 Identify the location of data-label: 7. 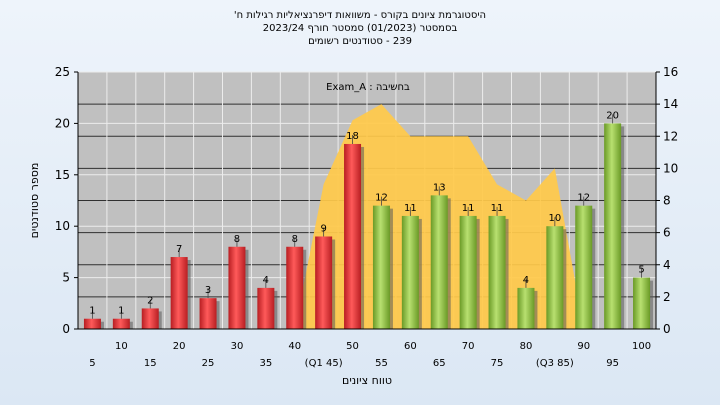
(179, 249).